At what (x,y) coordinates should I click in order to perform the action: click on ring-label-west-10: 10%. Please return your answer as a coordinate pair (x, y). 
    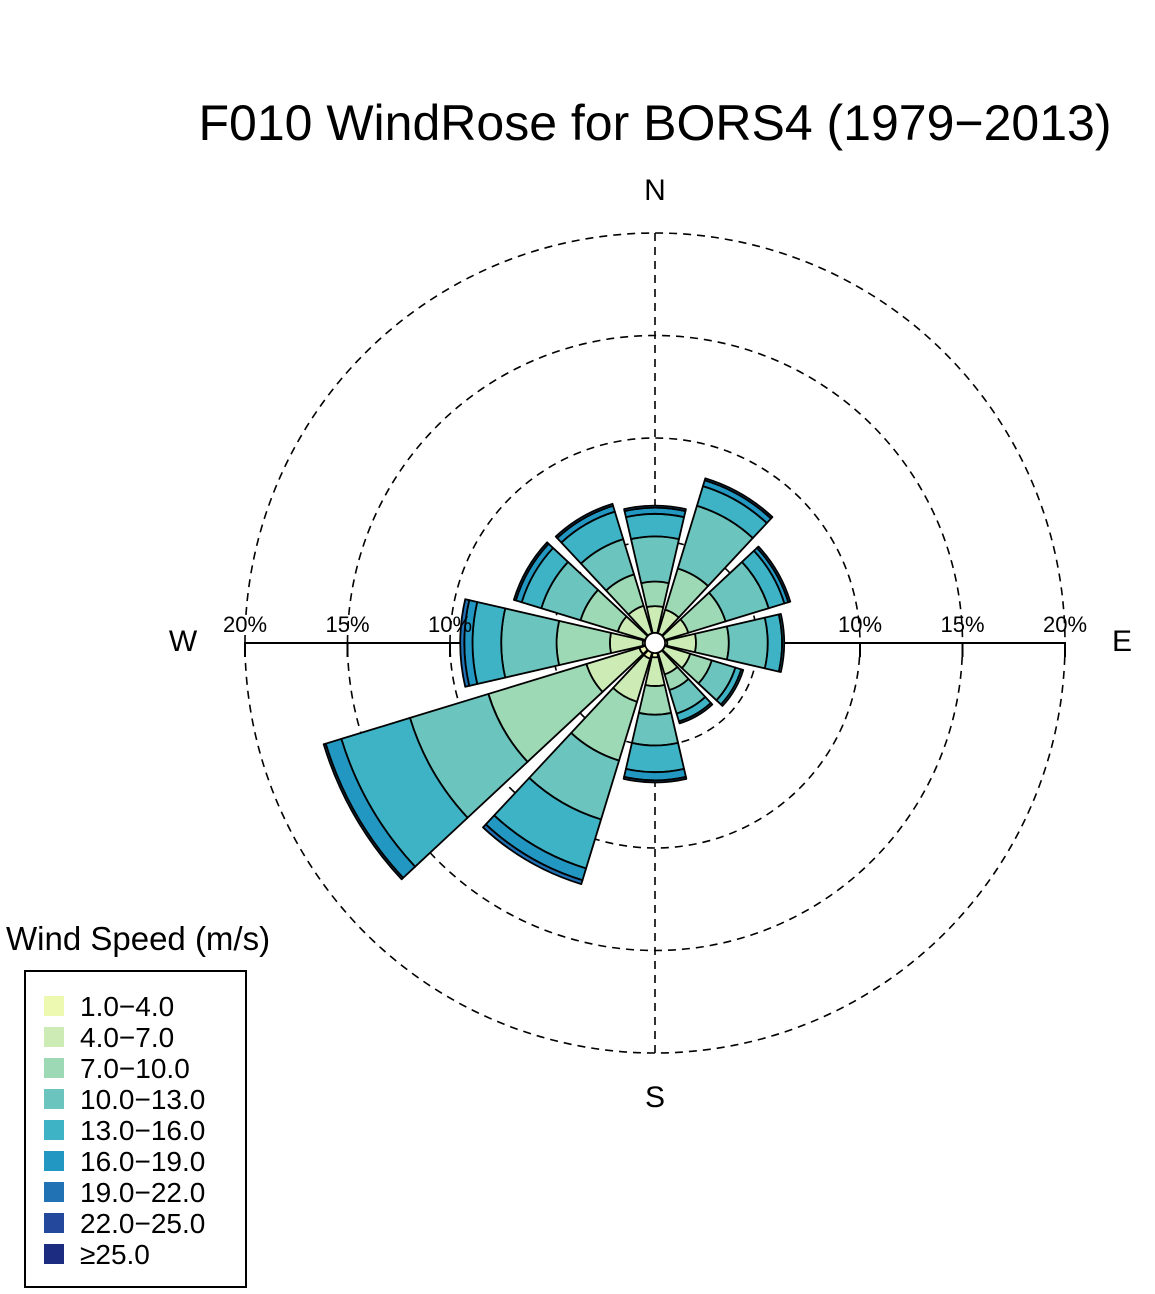
    Looking at the image, I should click on (450, 624).